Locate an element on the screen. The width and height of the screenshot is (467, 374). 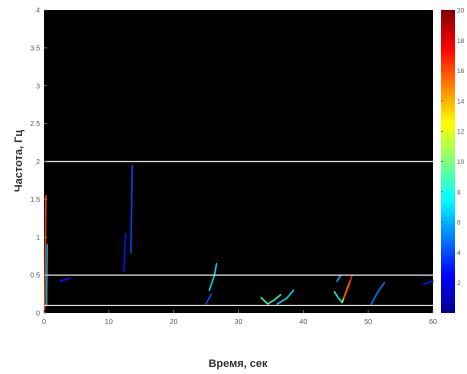
y-tick-label: 1 is located at coordinates (38, 238).